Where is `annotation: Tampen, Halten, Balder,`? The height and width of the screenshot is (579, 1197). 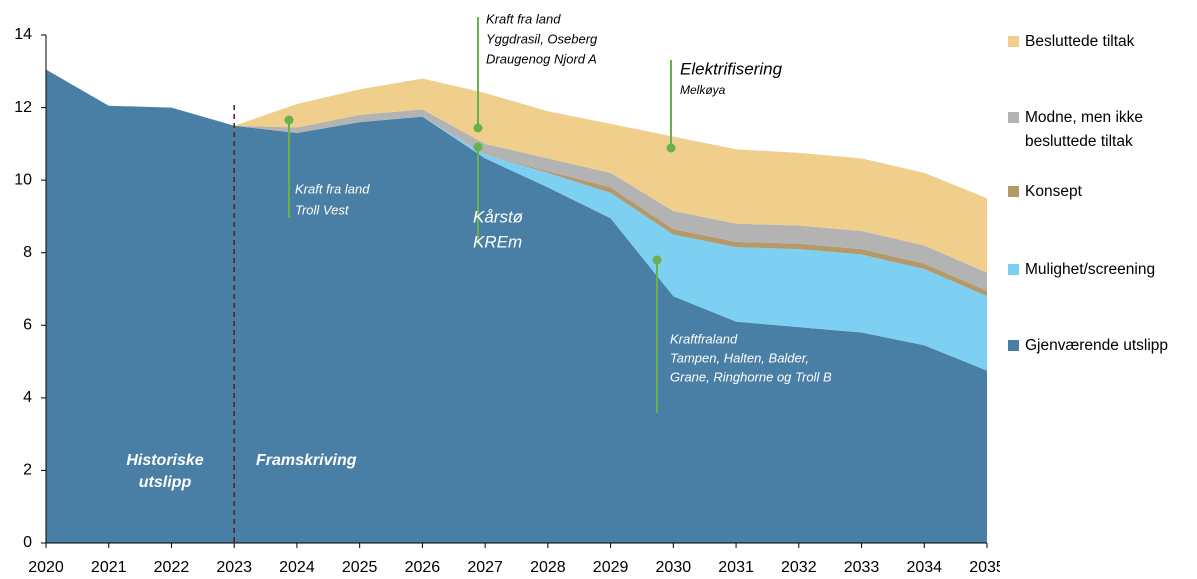 annotation: Tampen, Halten, Balder, is located at coordinates (739, 357).